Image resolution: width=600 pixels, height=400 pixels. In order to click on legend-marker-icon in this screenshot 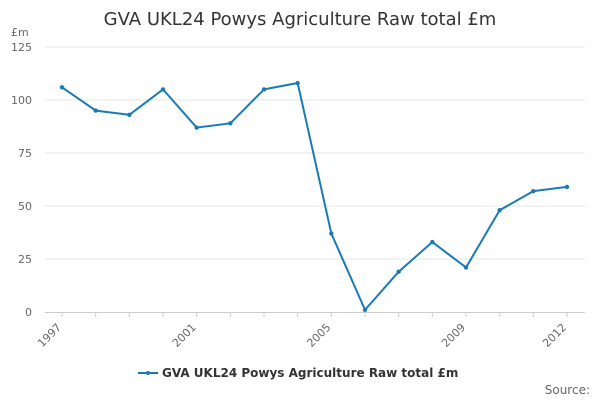, I will do `click(148, 373)`.